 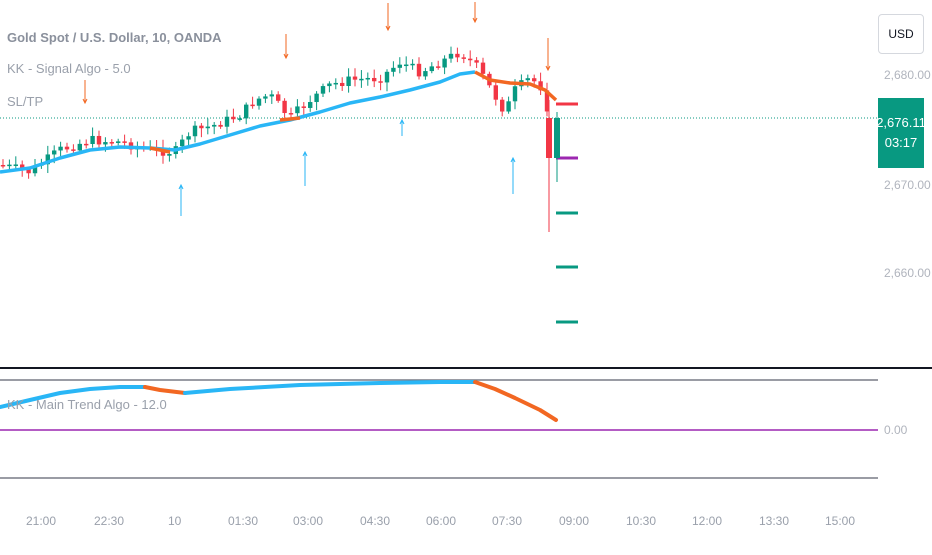 What do you see at coordinates (901, 133) in the screenshot?
I see `current-price-badge: 2,676.11 03:17` at bounding box center [901, 133].